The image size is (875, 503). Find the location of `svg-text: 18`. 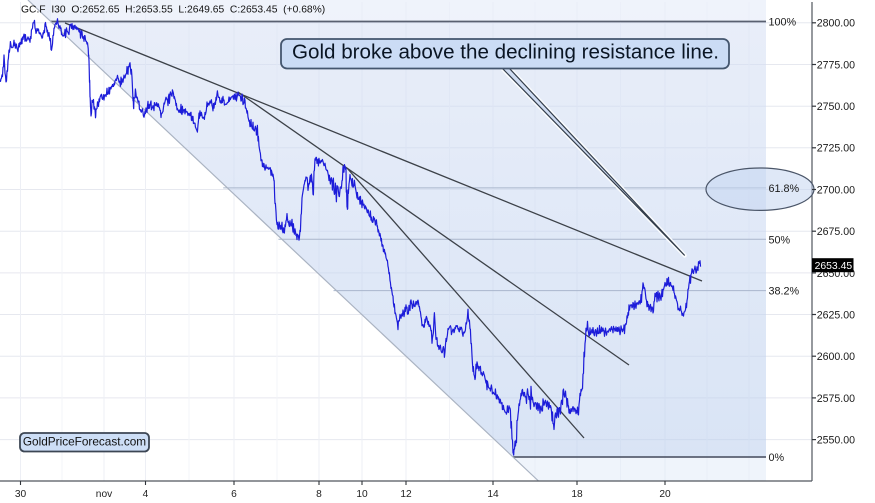

svg-text: 18 is located at coordinates (577, 494).